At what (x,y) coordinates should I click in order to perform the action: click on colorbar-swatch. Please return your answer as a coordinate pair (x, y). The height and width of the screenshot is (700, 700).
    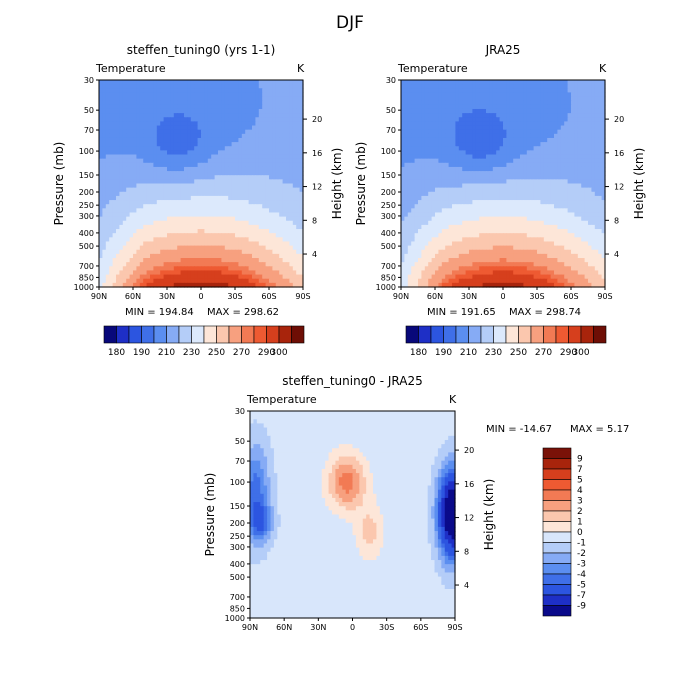
    Looking at the image, I should click on (285, 334).